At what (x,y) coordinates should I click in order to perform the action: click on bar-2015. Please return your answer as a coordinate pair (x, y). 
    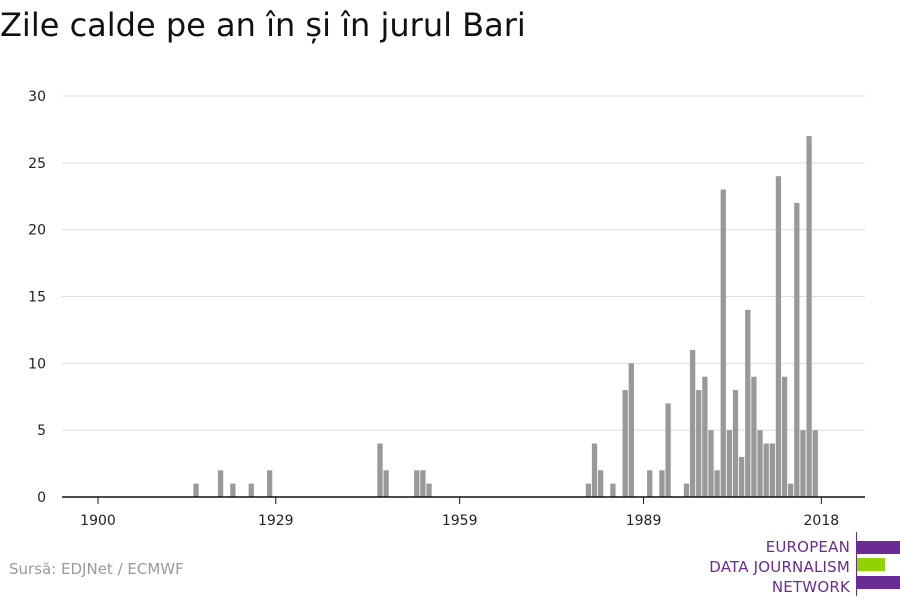
    Looking at the image, I should click on (803, 463).